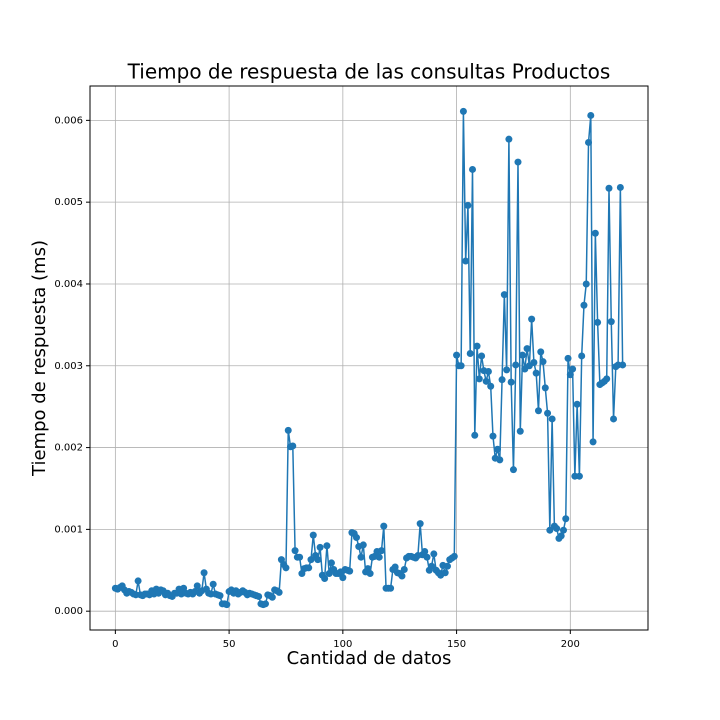 Image resolution: width=720 pixels, height=720 pixels. What do you see at coordinates (115, 644) in the screenshot?
I see `x-tick-label: 0` at bounding box center [115, 644].